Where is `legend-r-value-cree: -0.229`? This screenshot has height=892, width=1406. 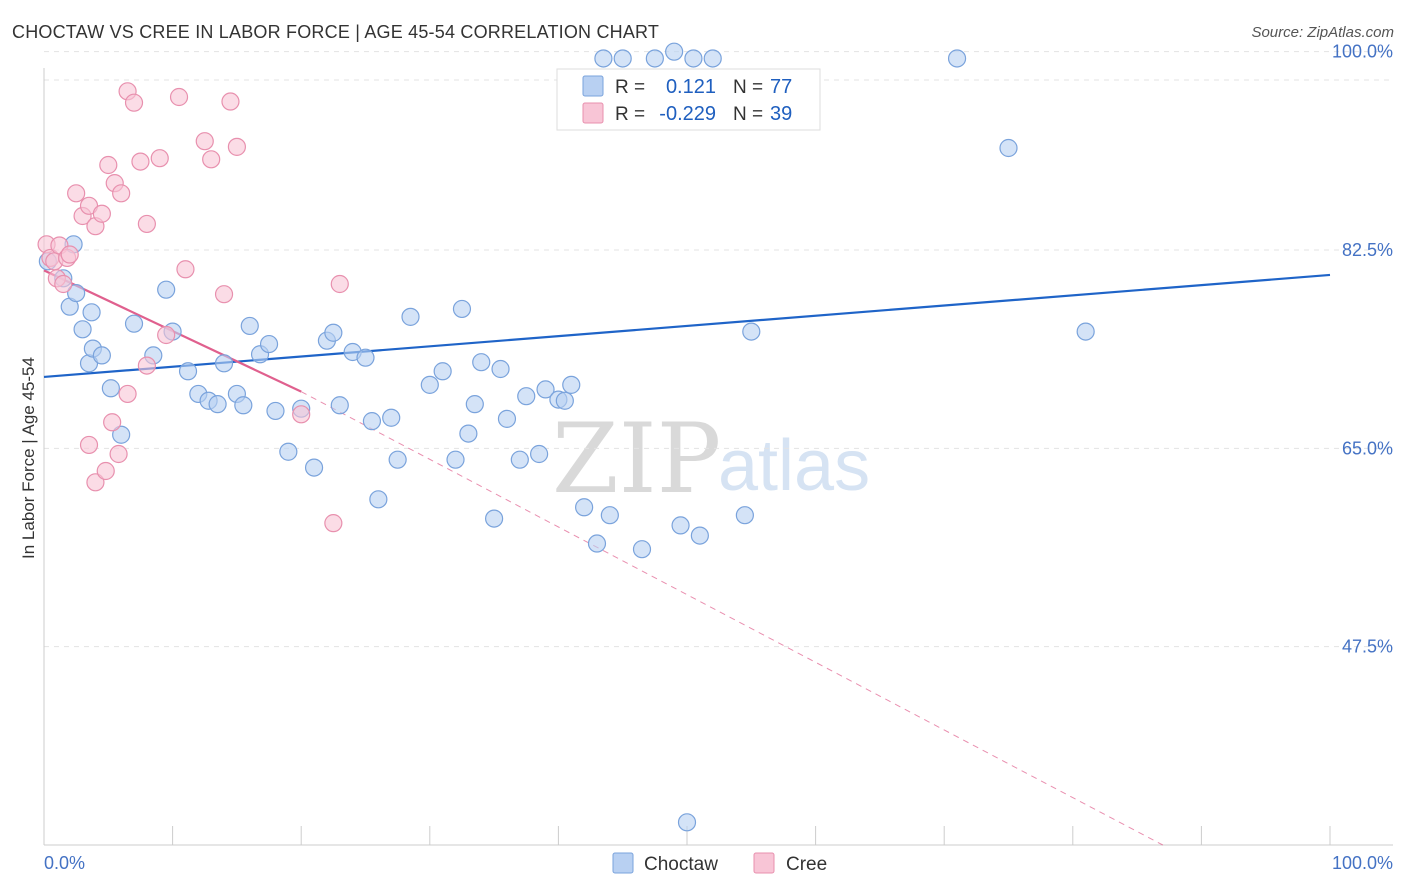
legend-r-value-cree: -0.229 is located at coordinates (687, 114).